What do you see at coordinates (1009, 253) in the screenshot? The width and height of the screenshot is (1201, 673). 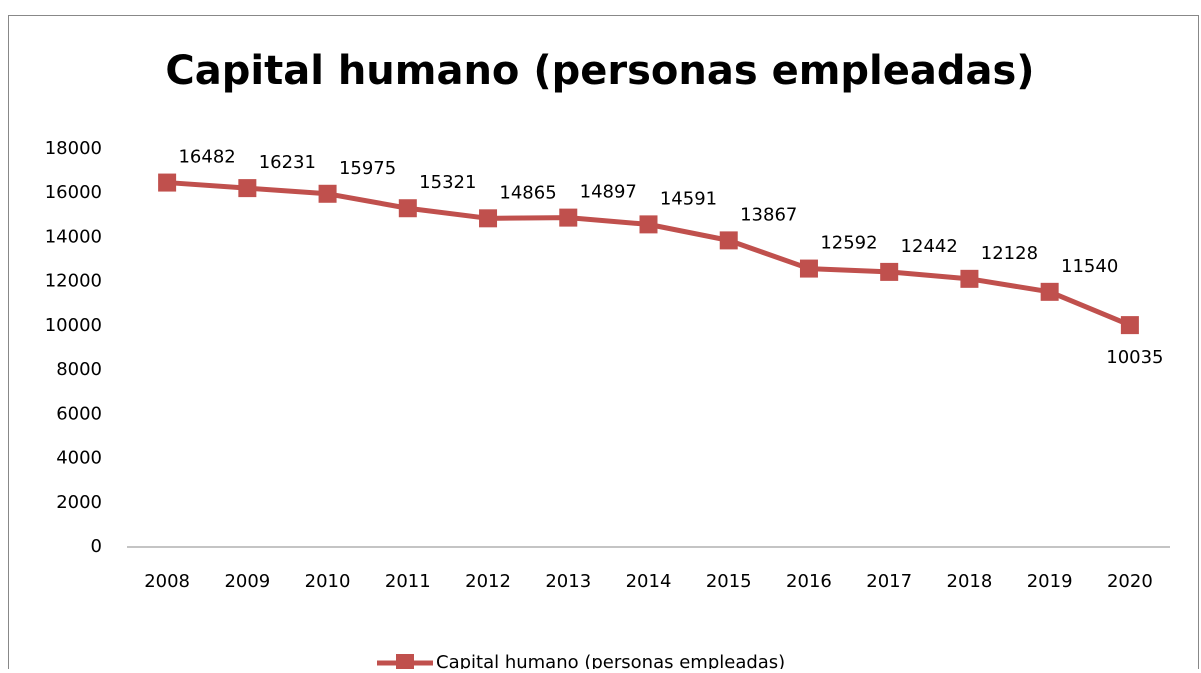 I see `data-label: 12128` at bounding box center [1009, 253].